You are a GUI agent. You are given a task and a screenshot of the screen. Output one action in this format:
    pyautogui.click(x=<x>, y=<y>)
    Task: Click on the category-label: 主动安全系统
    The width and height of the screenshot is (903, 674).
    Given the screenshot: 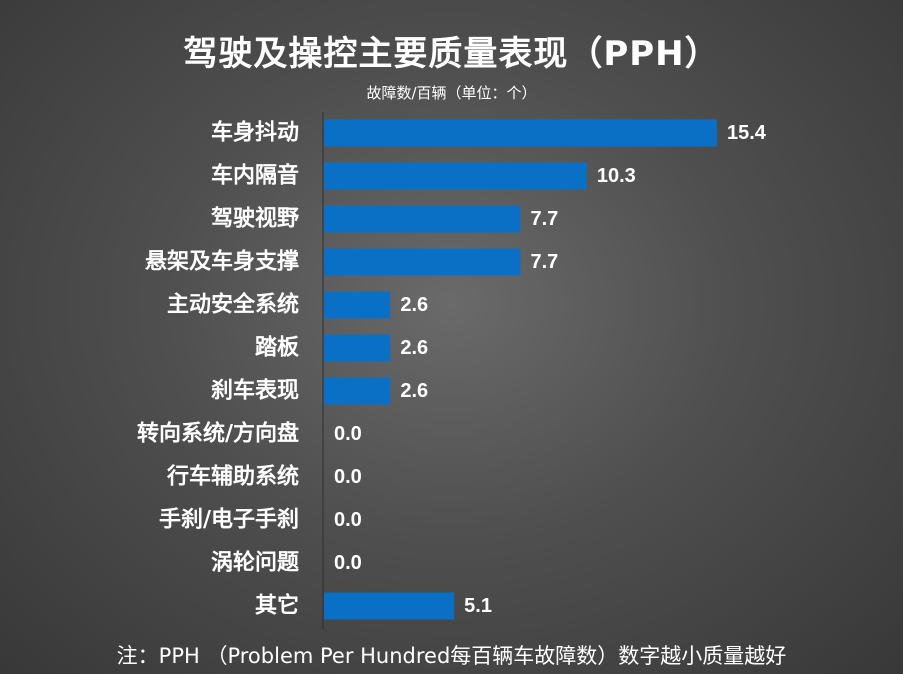 What is the action you would take?
    pyautogui.click(x=233, y=305)
    